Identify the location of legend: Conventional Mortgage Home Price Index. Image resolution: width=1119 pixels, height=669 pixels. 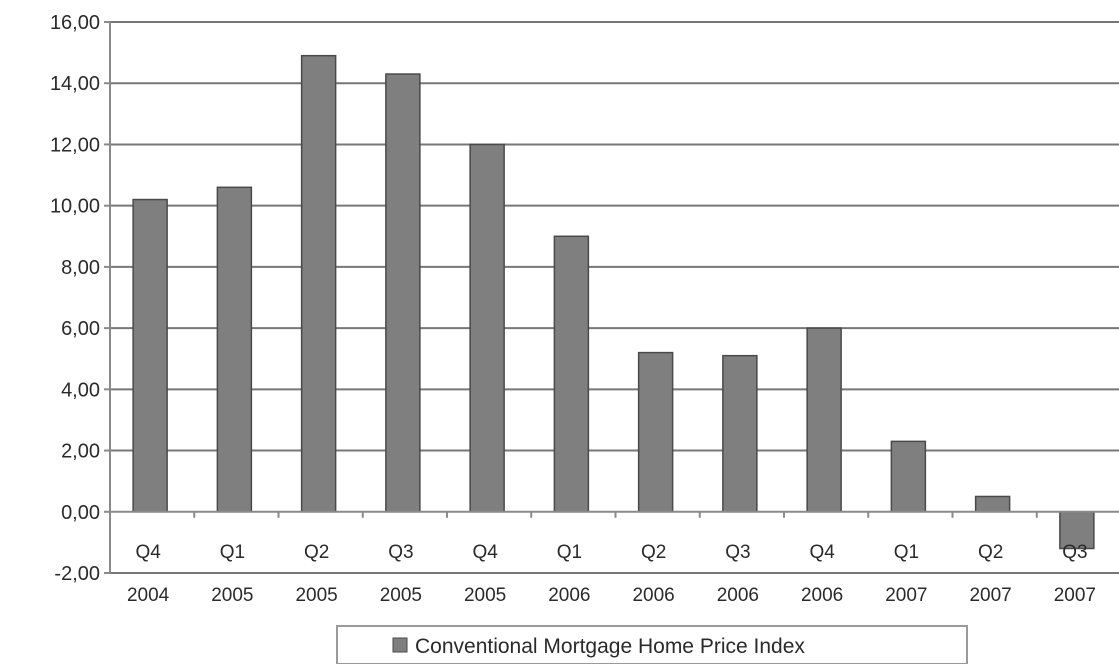
(652, 645).